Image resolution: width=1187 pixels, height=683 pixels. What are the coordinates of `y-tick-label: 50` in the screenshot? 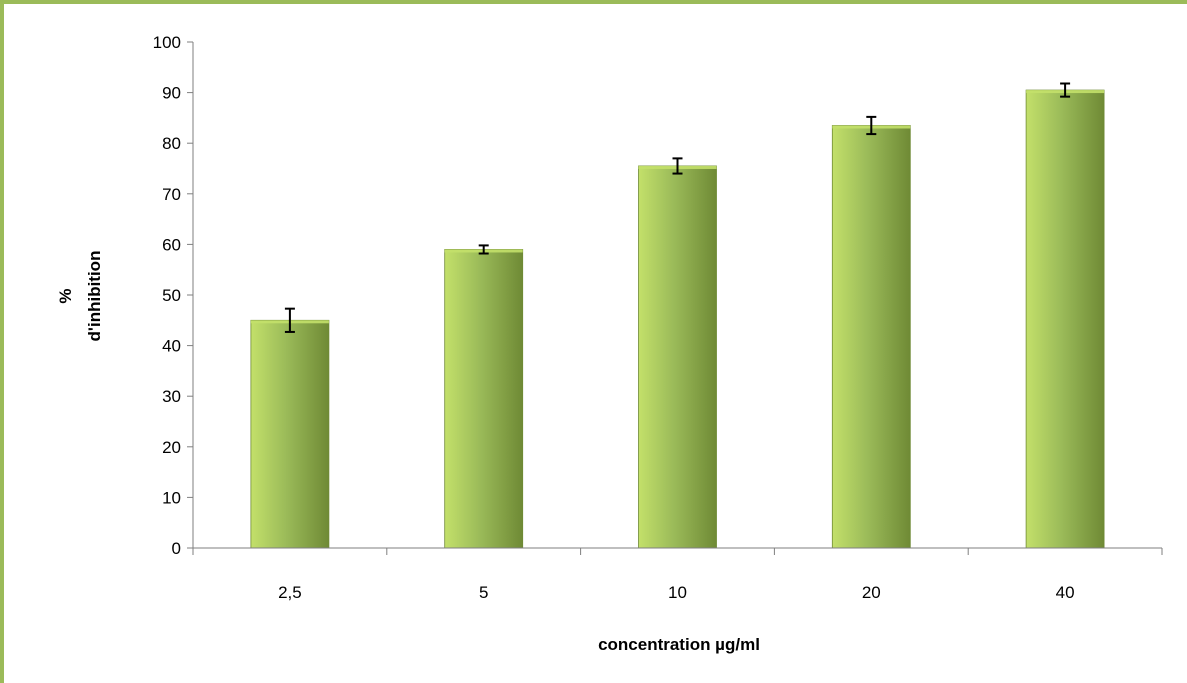 It's located at (171, 295).